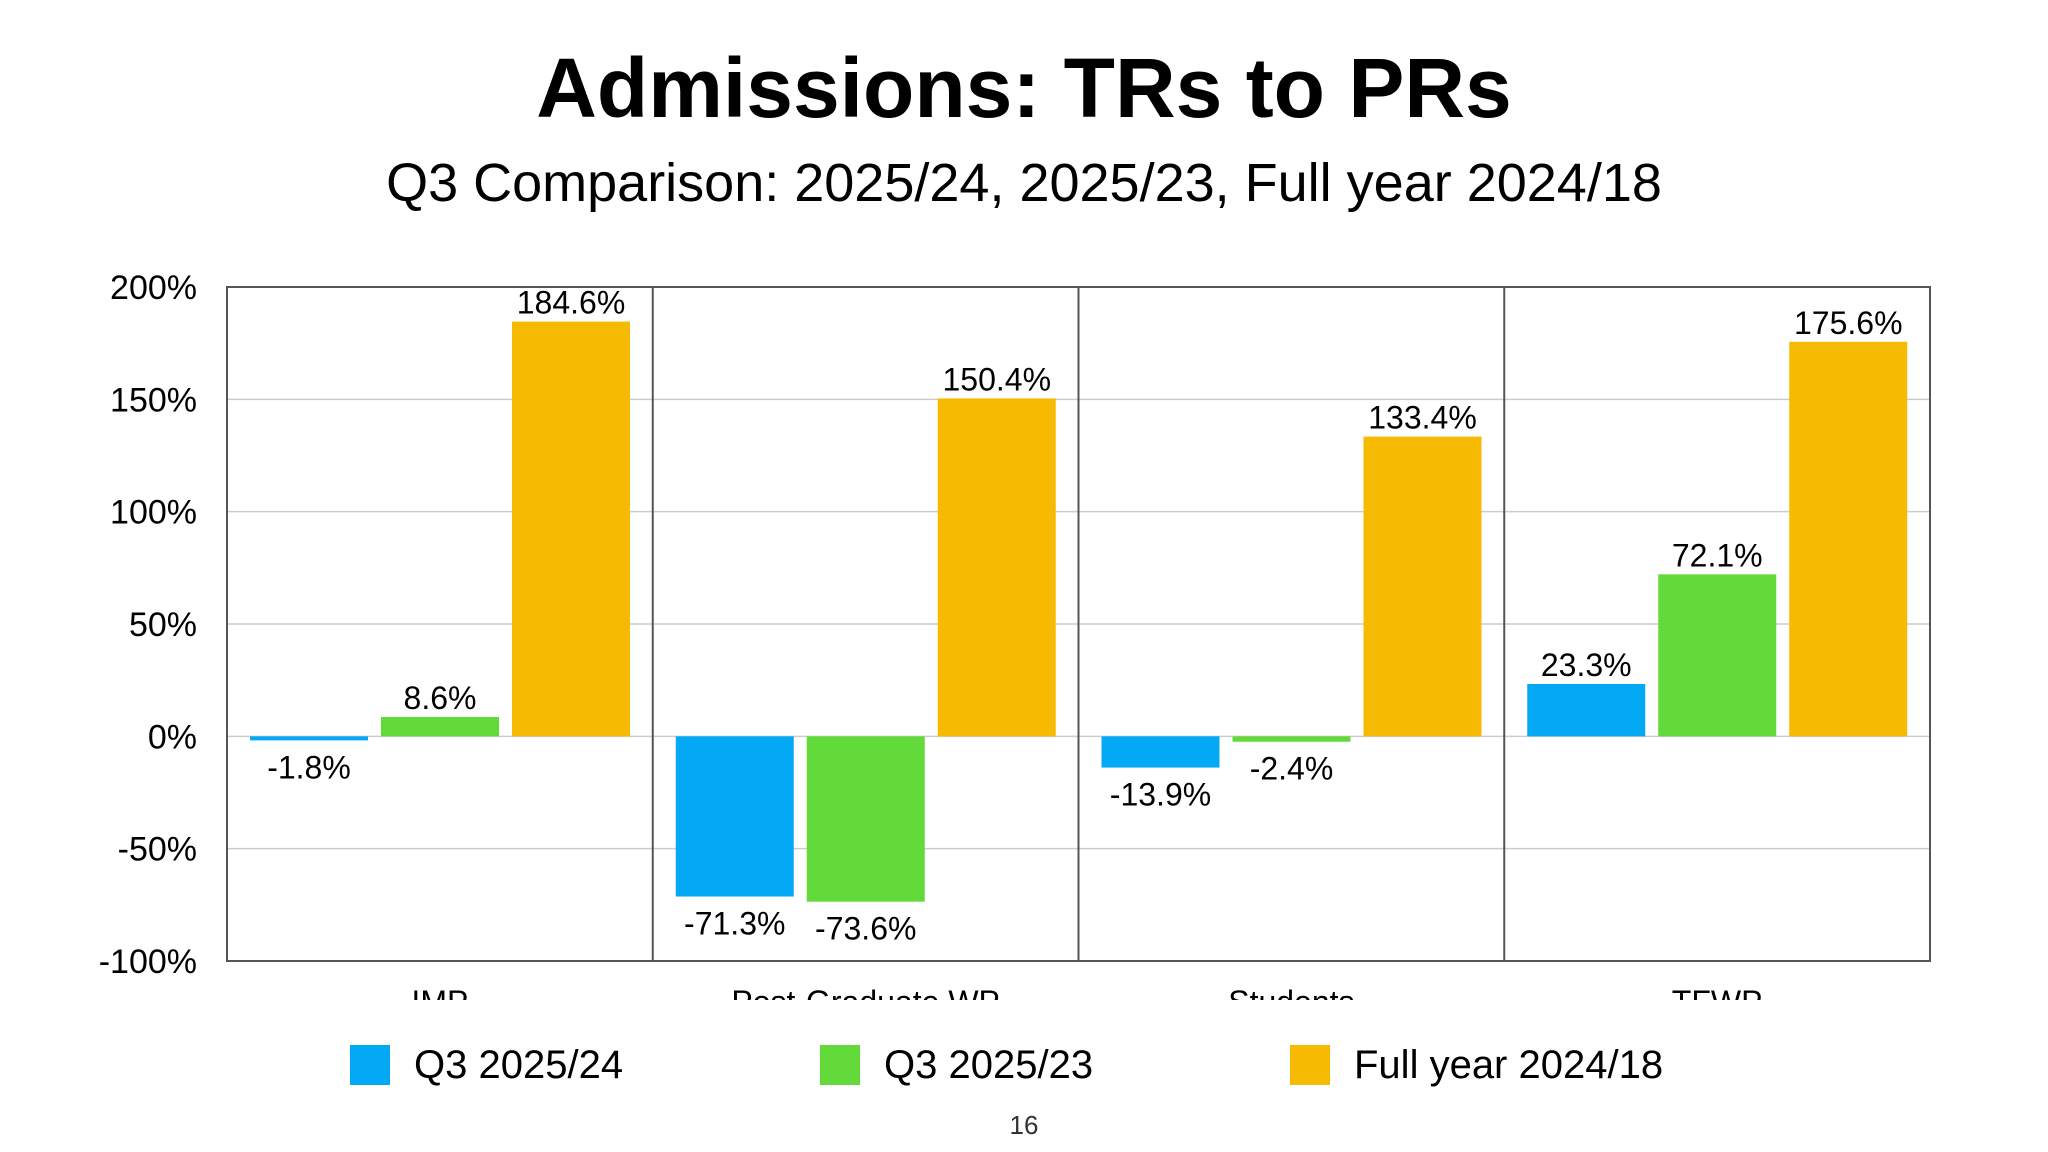  I want to click on data-label: 175.6%, so click(1848, 323).